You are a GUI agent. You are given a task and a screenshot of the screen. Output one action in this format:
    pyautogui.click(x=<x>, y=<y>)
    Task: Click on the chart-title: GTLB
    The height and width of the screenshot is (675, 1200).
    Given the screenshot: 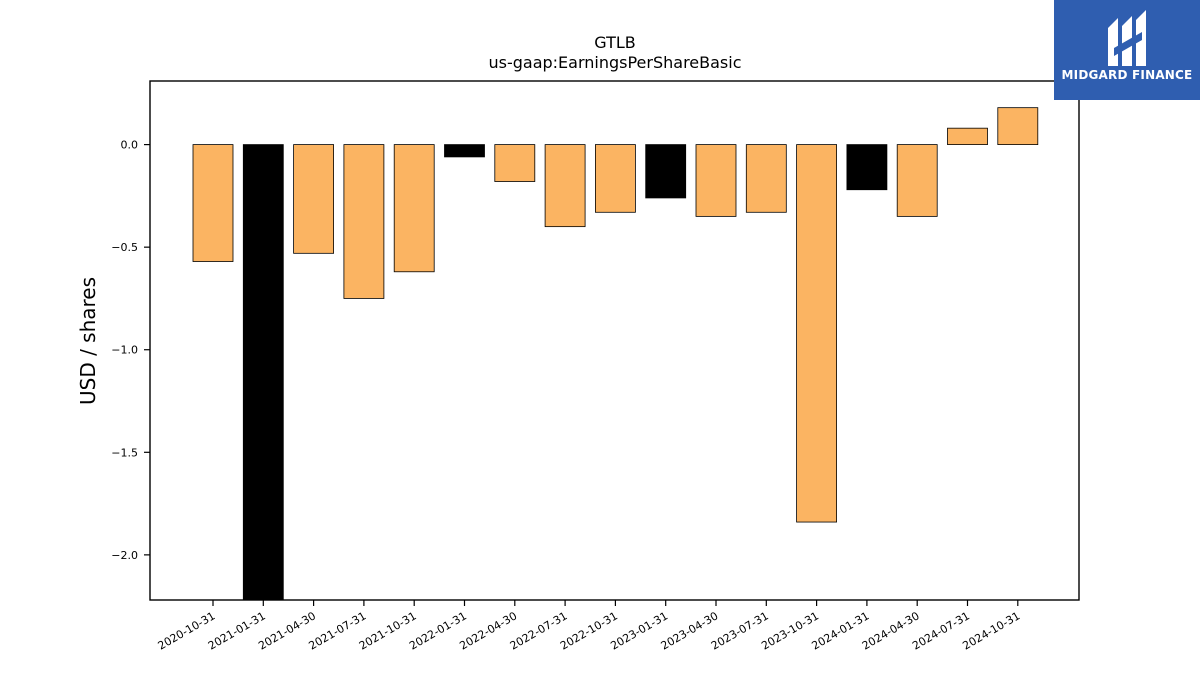 What is the action you would take?
    pyautogui.click(x=615, y=42)
    